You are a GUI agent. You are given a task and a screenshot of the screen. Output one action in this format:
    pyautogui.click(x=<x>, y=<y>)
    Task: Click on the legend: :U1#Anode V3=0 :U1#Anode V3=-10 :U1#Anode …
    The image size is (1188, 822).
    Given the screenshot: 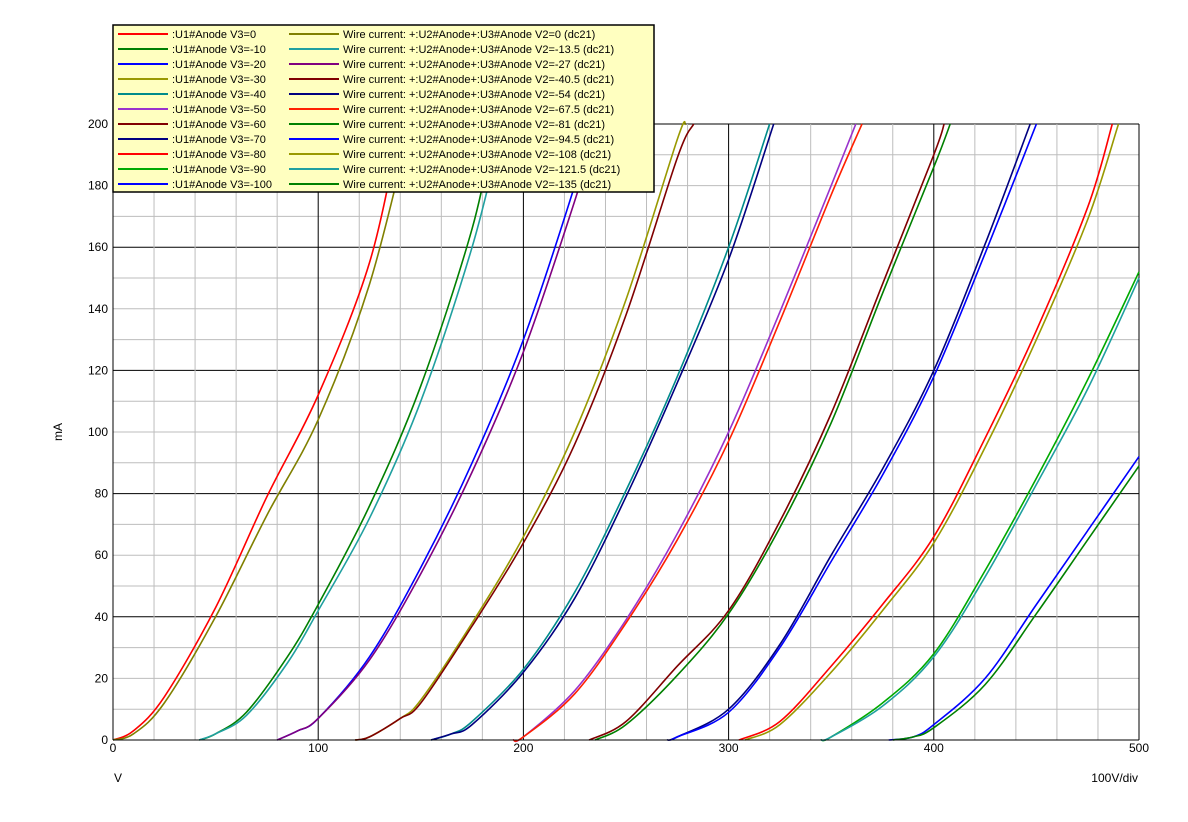 What is the action you would take?
    pyautogui.click(x=383, y=108)
    